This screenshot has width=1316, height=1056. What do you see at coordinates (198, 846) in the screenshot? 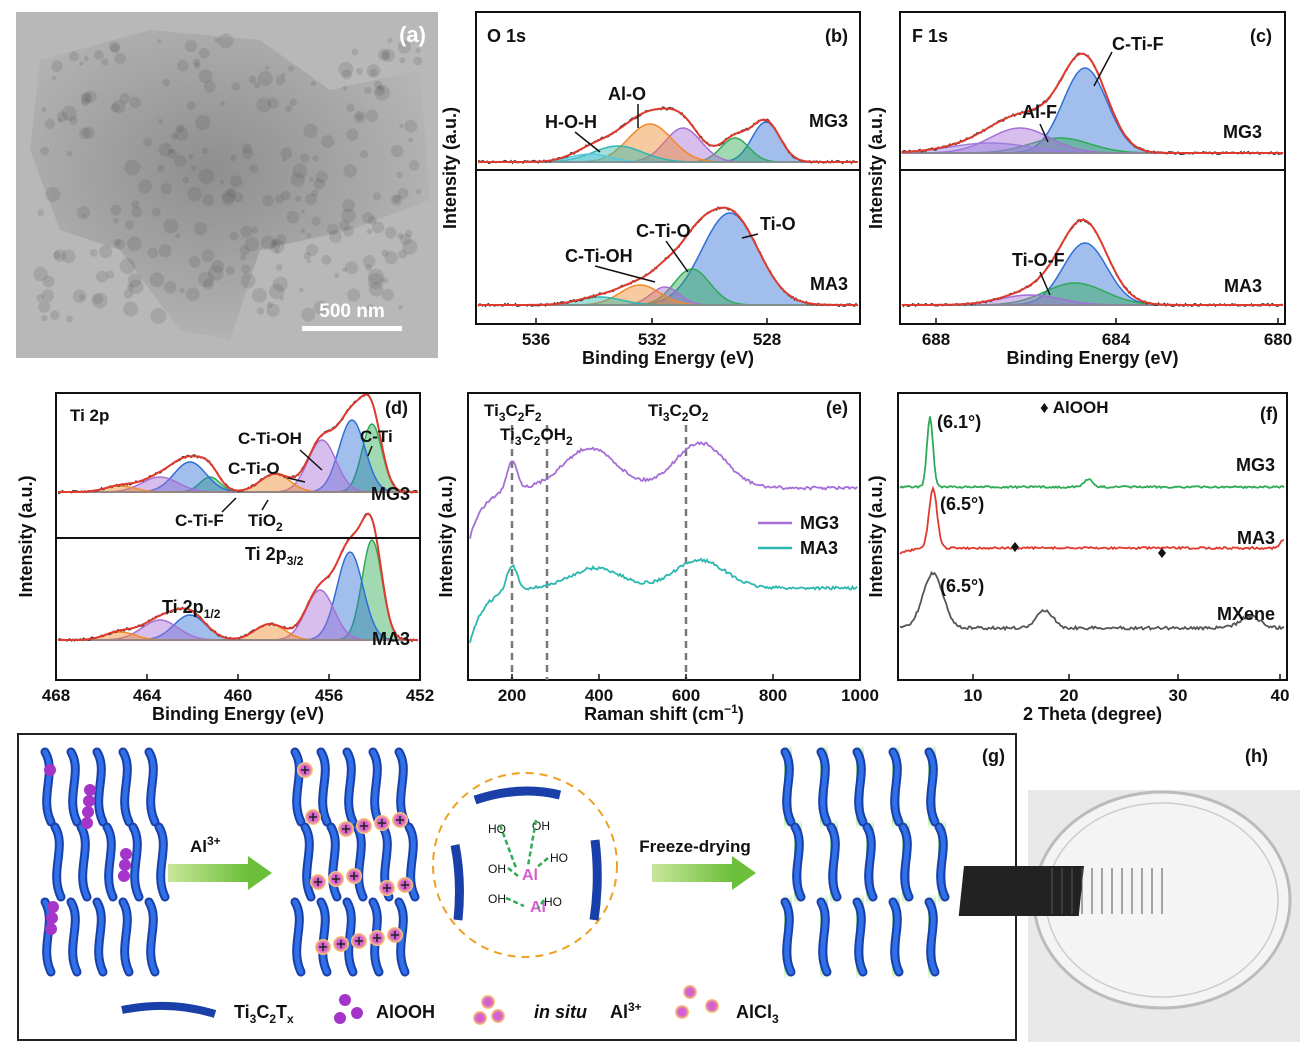
I see `text-part: Al` at bounding box center [198, 846].